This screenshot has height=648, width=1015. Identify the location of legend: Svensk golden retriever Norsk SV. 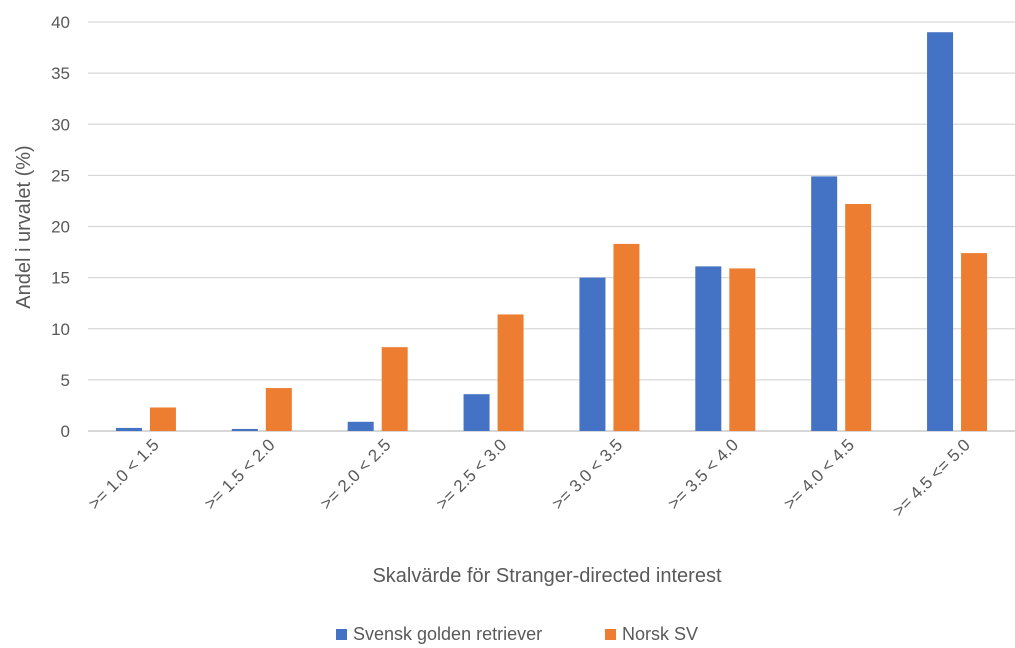
(517, 634).